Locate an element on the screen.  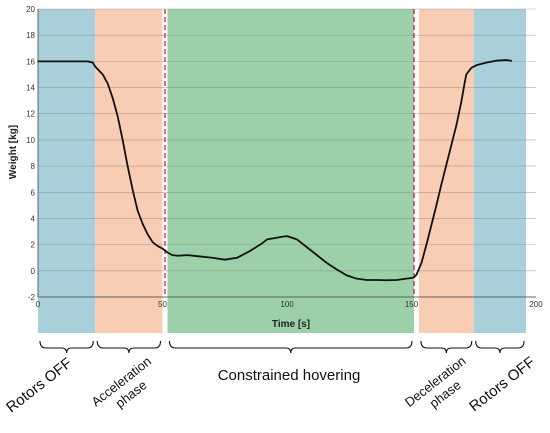
phase-label-acceleration: Acceleration phase is located at coordinates (121, 382).